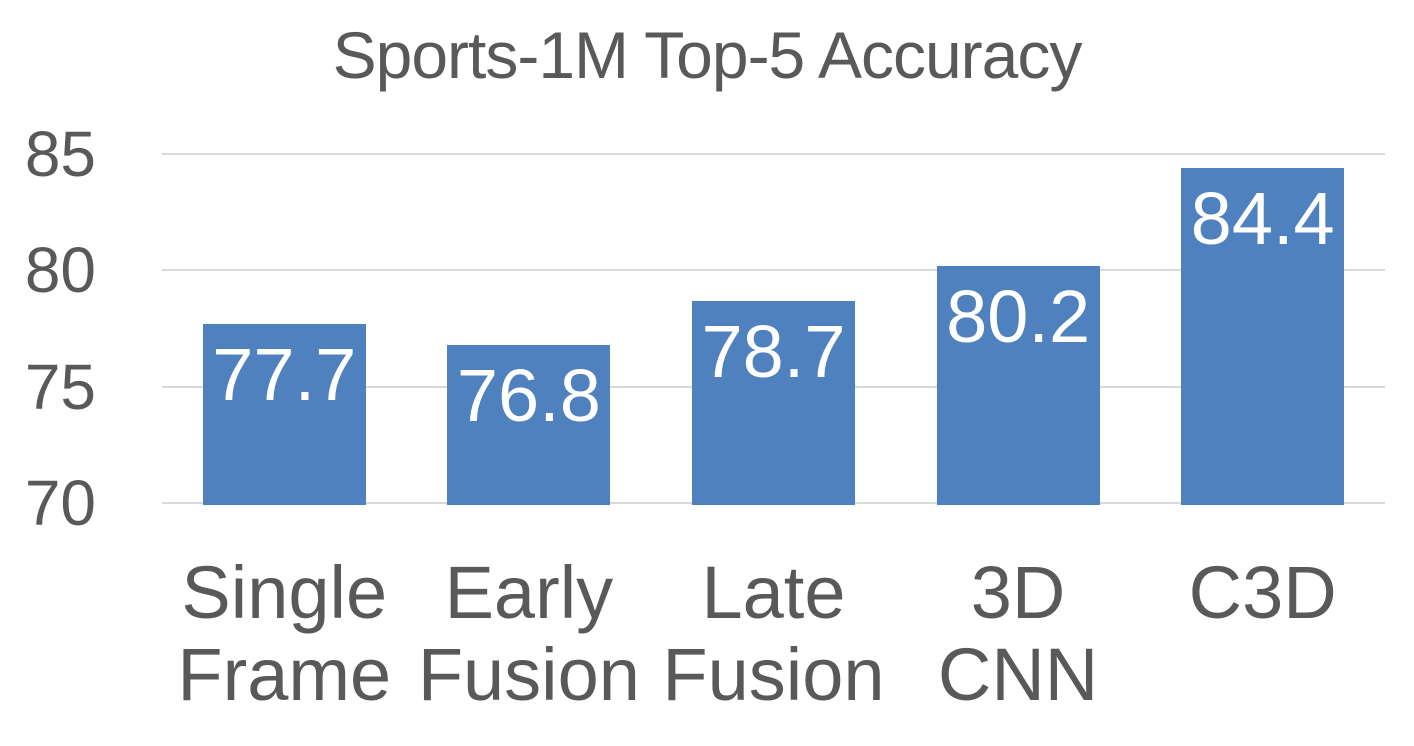 Image resolution: width=1414 pixels, height=746 pixels. I want to click on bar-value-label: 80.2, so click(1018, 316).